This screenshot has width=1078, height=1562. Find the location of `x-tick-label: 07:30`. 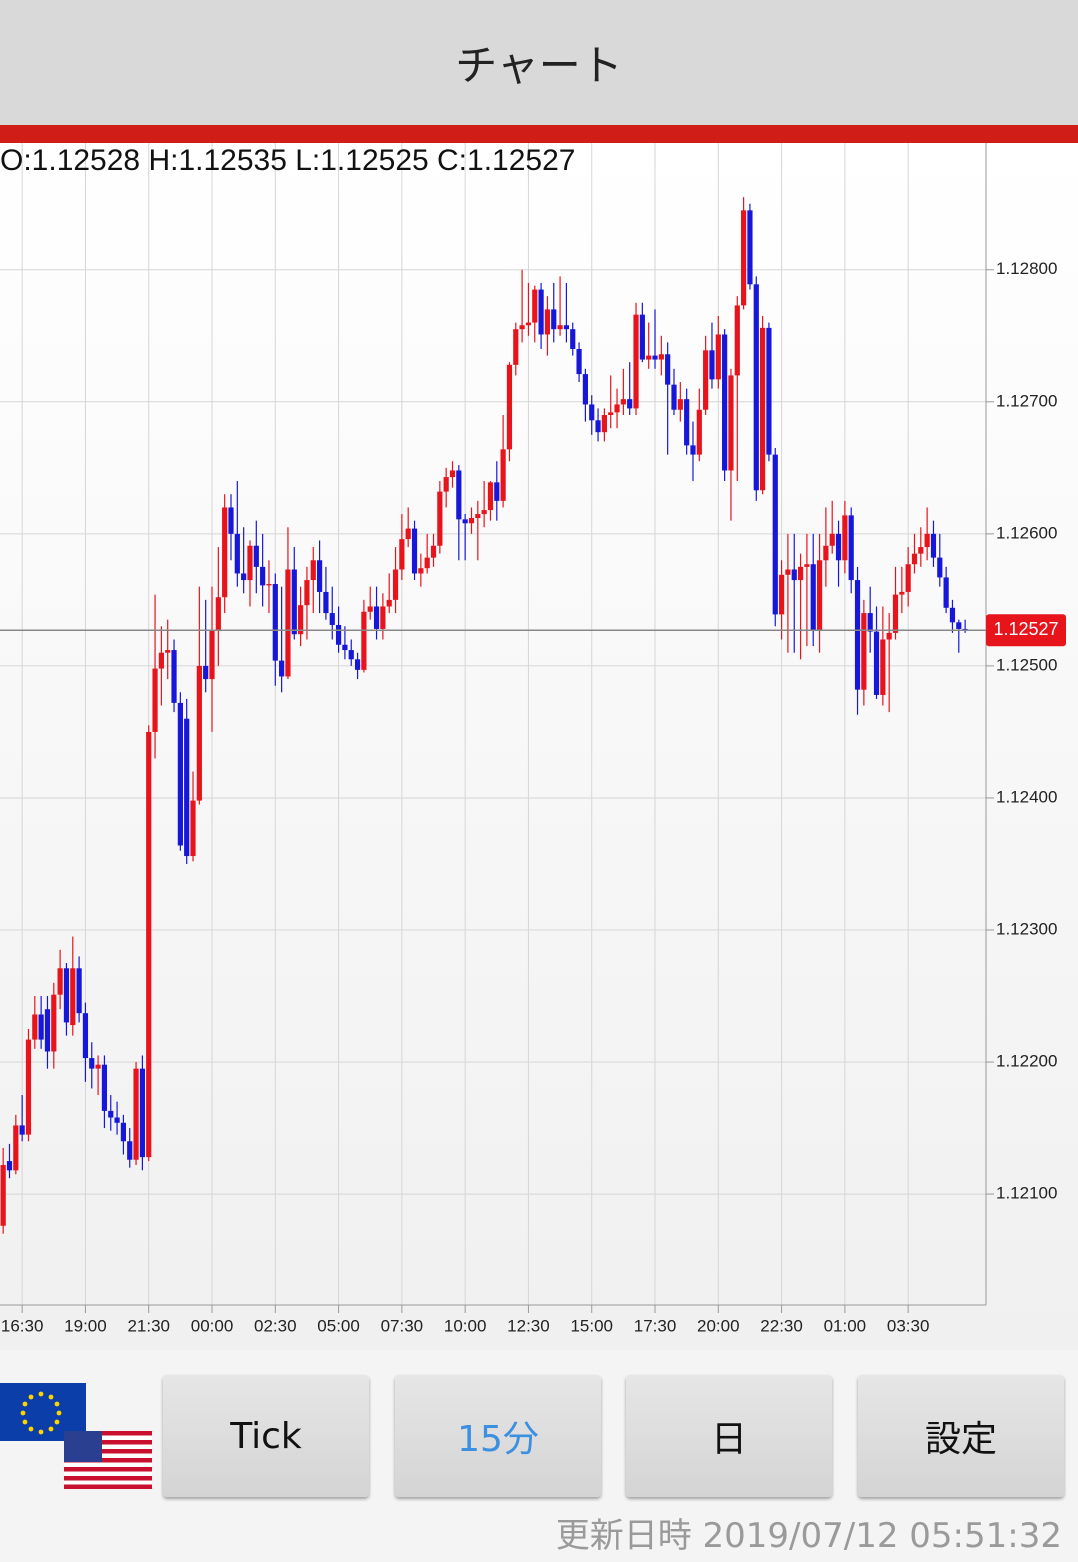

x-tick-label: 07:30 is located at coordinates (402, 1325).